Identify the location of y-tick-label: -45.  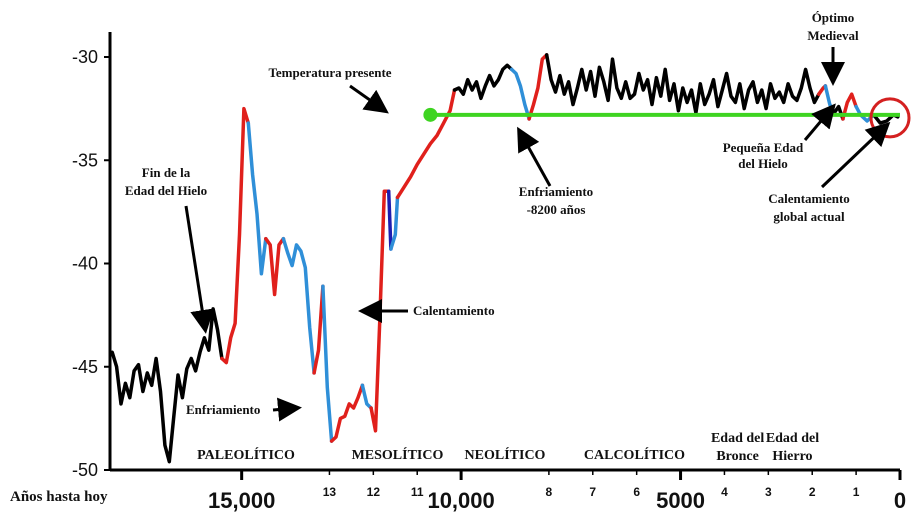
(85, 367).